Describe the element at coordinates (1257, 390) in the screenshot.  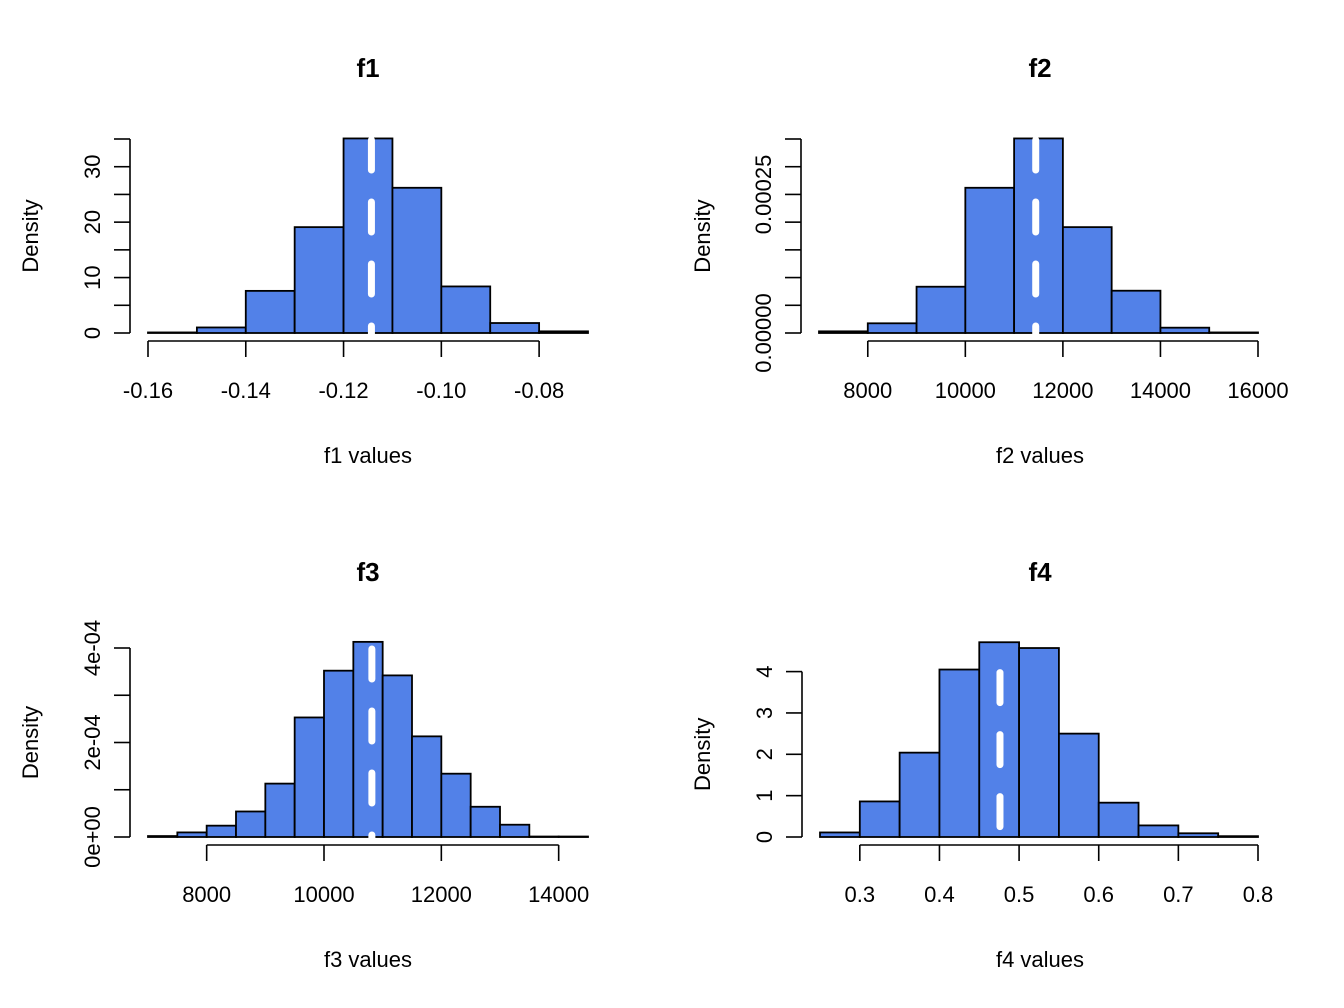
I see `x-tick-label: 16000` at that location.